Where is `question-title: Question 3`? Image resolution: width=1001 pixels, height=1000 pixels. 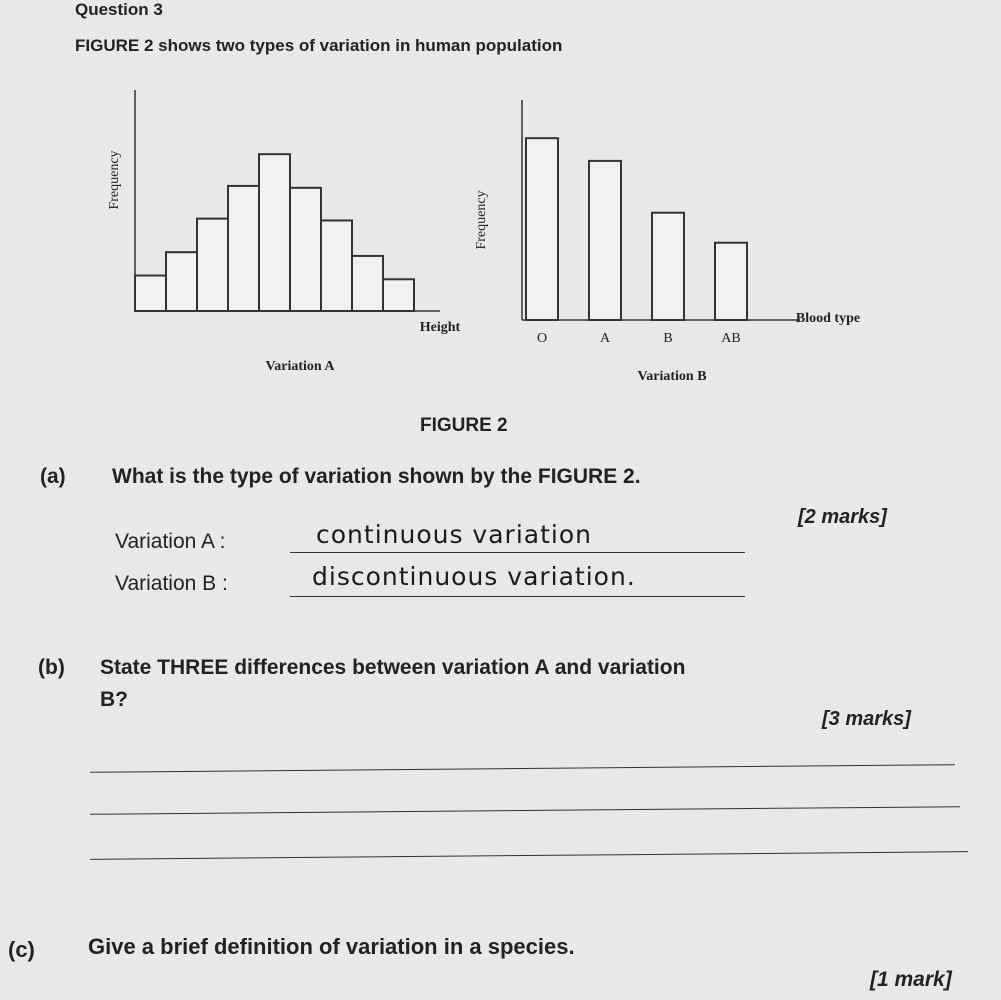
question-title: Question 3 is located at coordinates (119, 9).